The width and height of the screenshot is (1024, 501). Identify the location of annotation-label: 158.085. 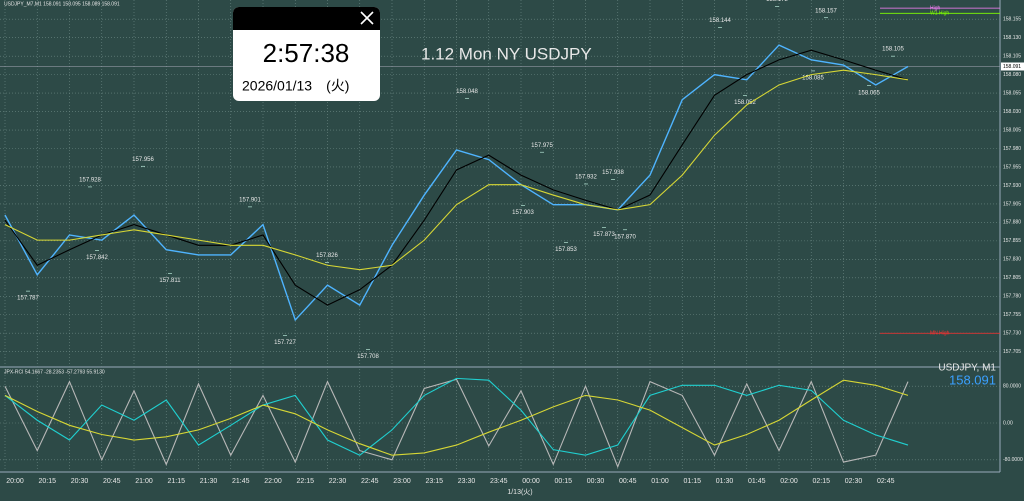
(813, 79).